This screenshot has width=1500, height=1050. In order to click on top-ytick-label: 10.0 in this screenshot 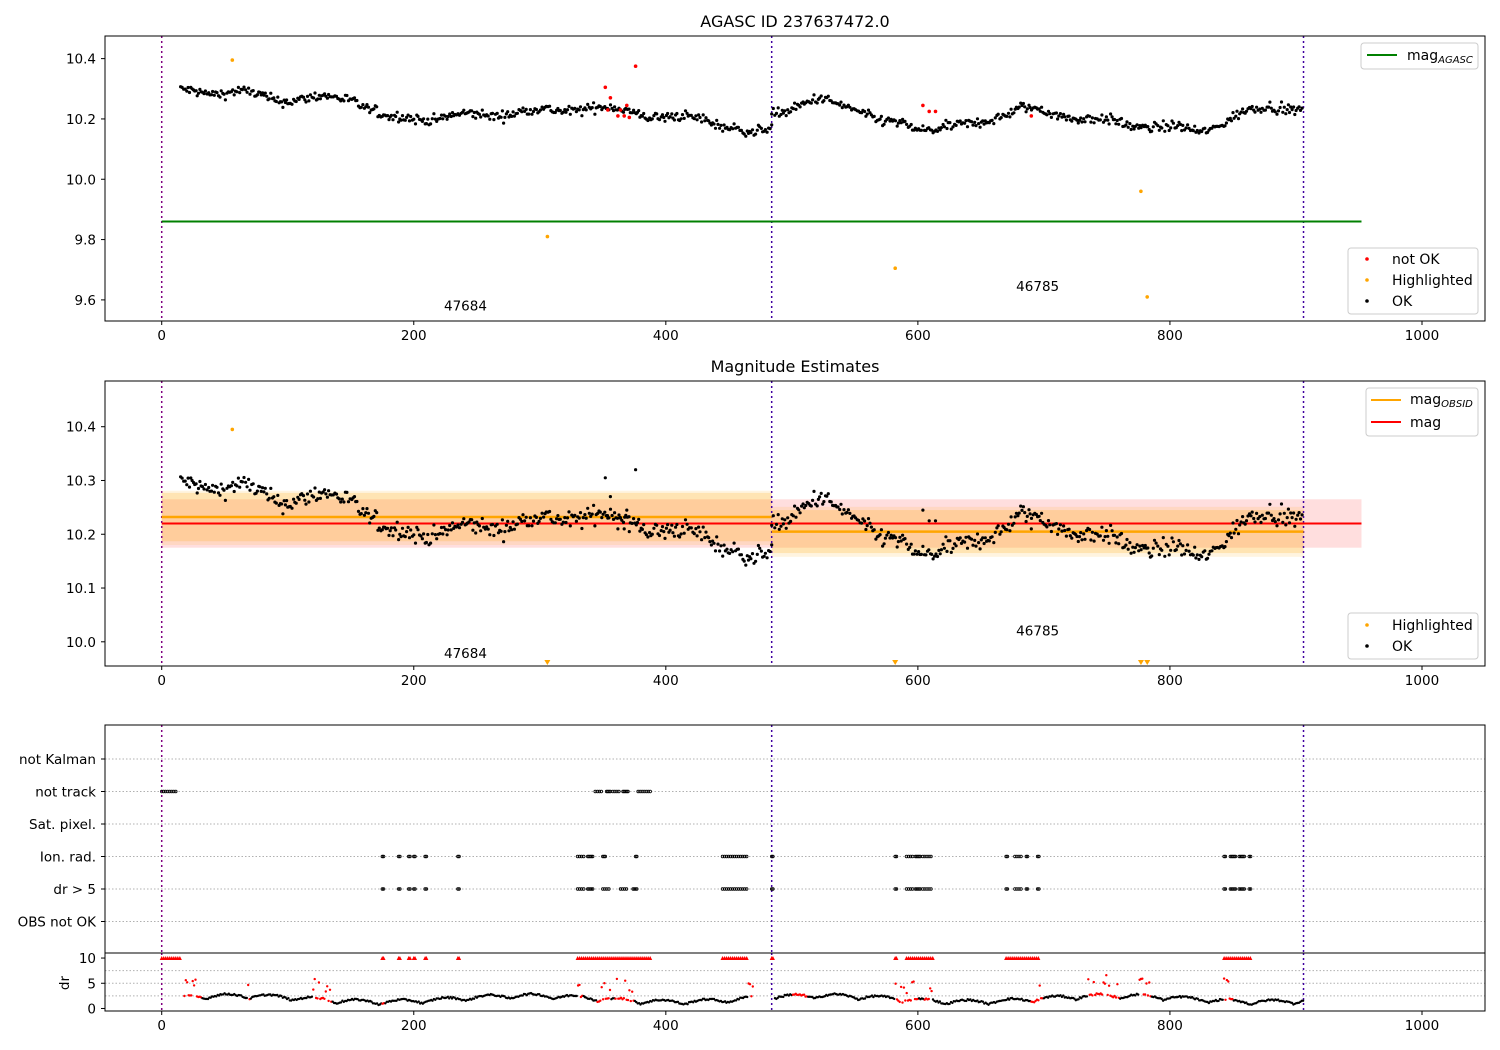, I will do `click(81, 180)`.